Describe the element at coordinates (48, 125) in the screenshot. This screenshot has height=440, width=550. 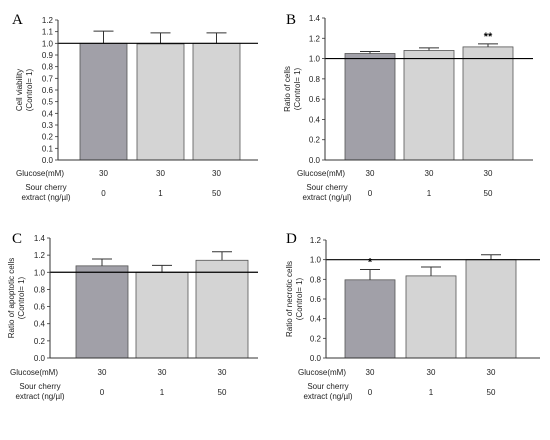
I see `y-tick-label: 0.3` at that location.